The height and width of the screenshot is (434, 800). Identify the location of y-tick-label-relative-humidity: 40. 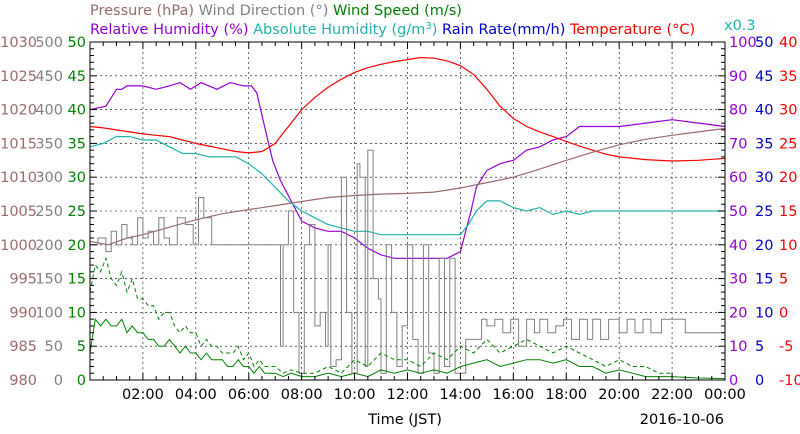
(738, 246).